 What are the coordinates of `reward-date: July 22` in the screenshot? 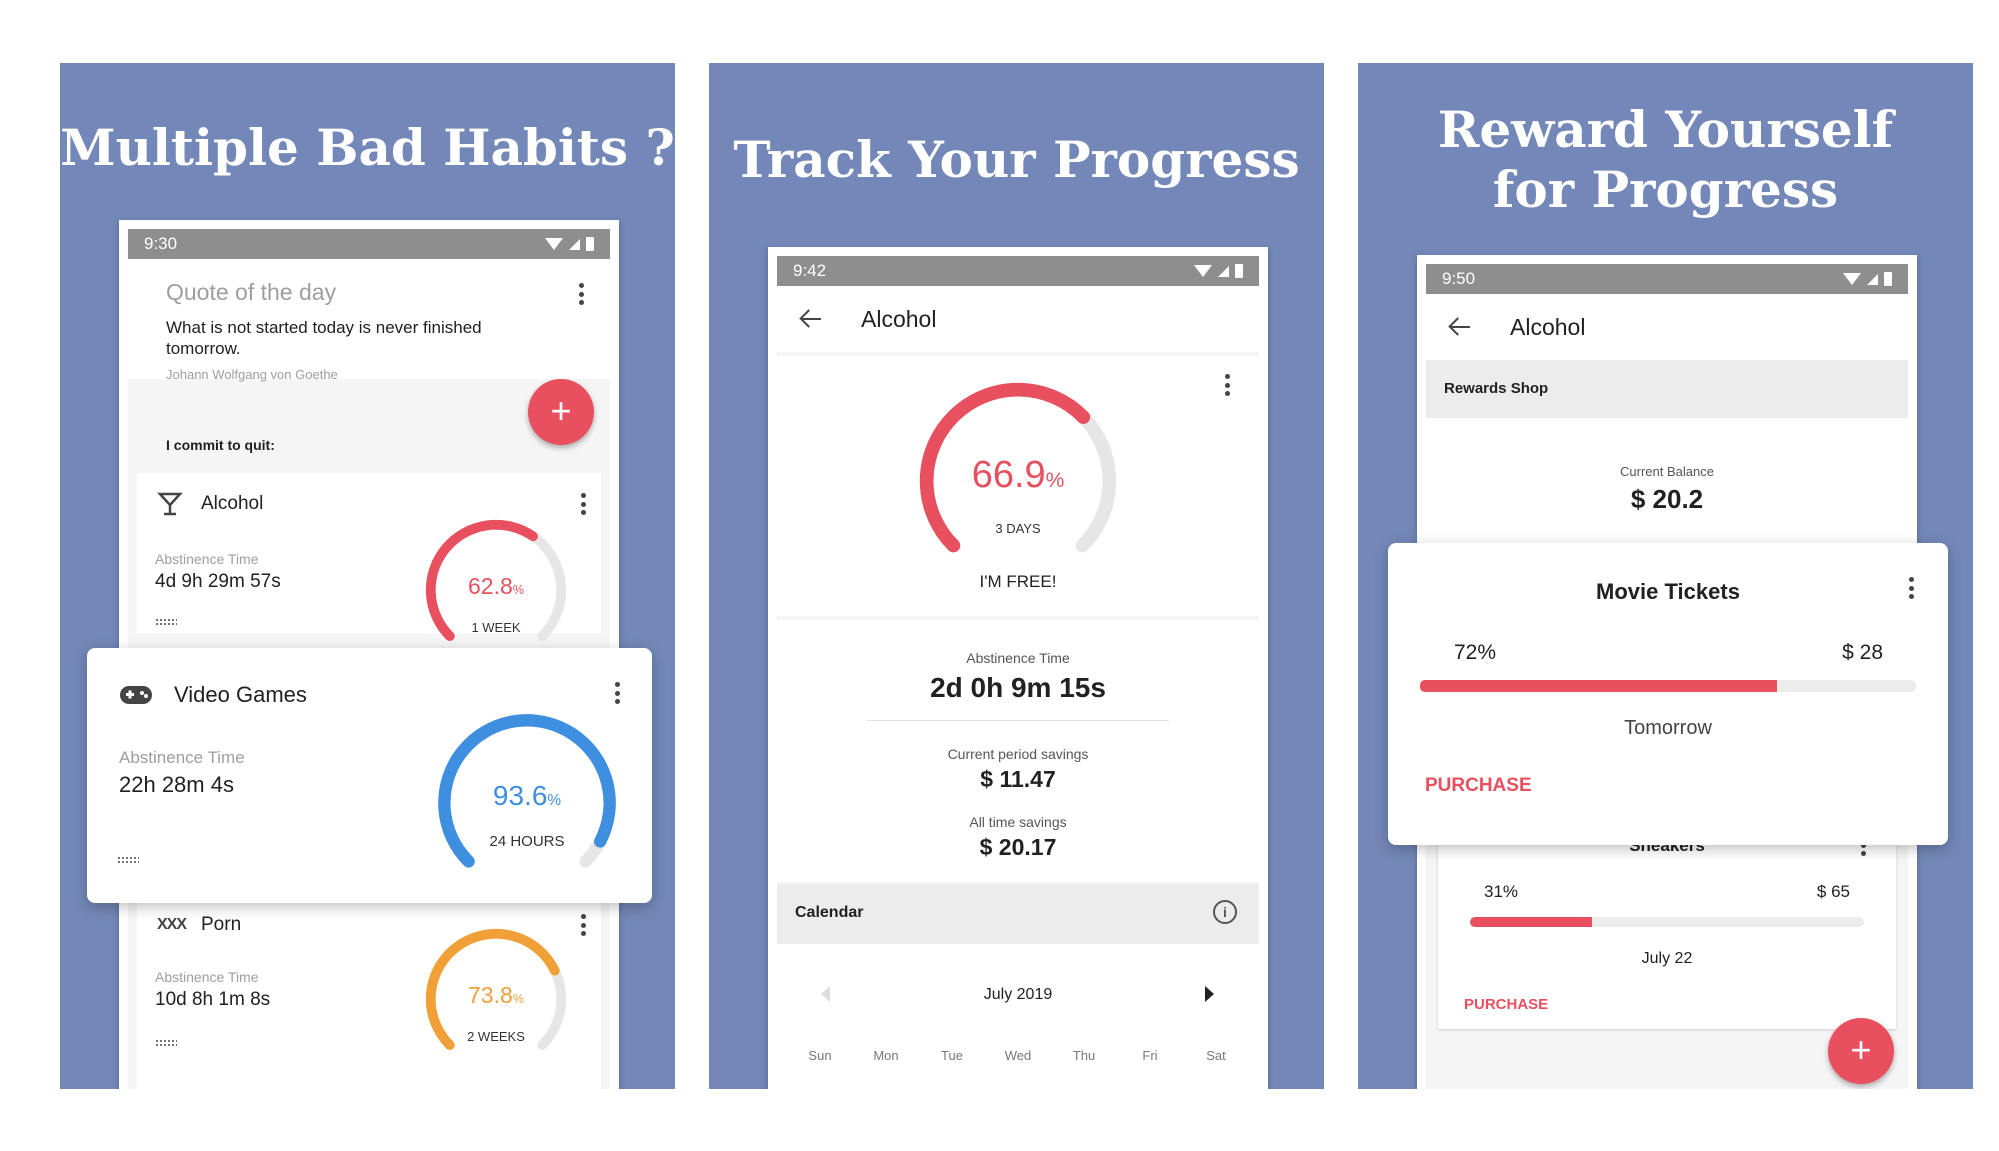 It's located at (1667, 958).